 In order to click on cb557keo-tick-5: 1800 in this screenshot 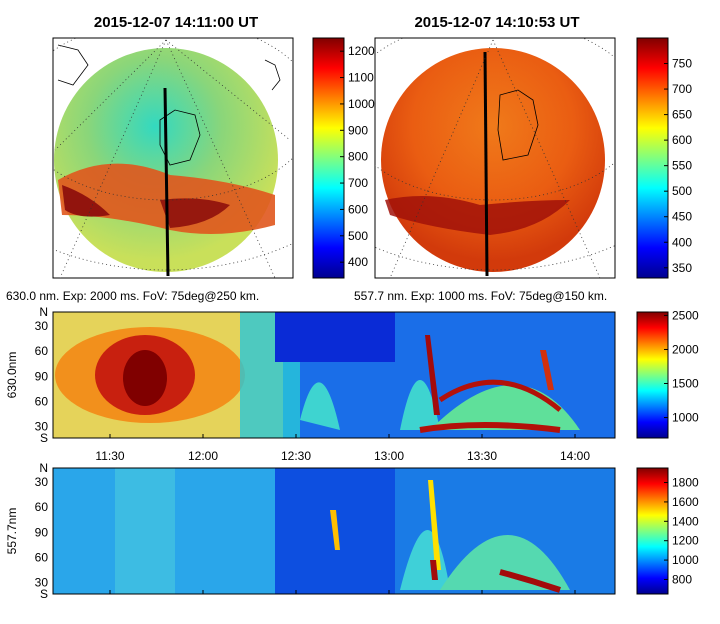, I will do `click(685, 483)`.